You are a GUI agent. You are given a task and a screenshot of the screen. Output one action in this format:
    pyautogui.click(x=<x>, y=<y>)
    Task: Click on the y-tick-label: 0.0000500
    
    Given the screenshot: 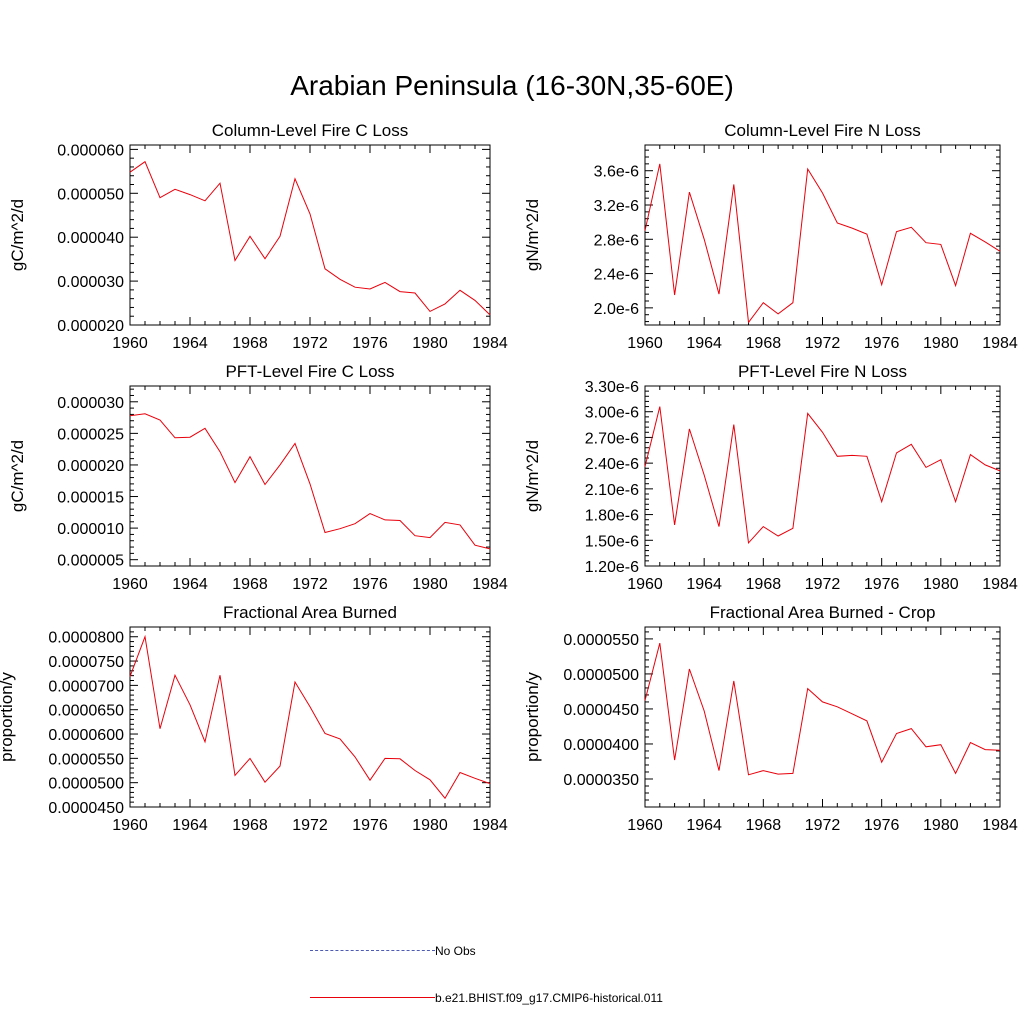 What is the action you would take?
    pyautogui.click(x=601, y=675)
    